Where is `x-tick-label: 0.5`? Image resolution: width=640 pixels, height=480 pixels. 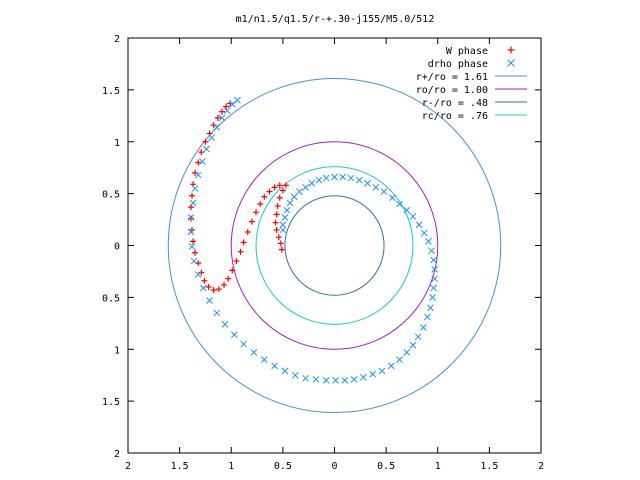 x-tick-label: 0.5 is located at coordinates (386, 466).